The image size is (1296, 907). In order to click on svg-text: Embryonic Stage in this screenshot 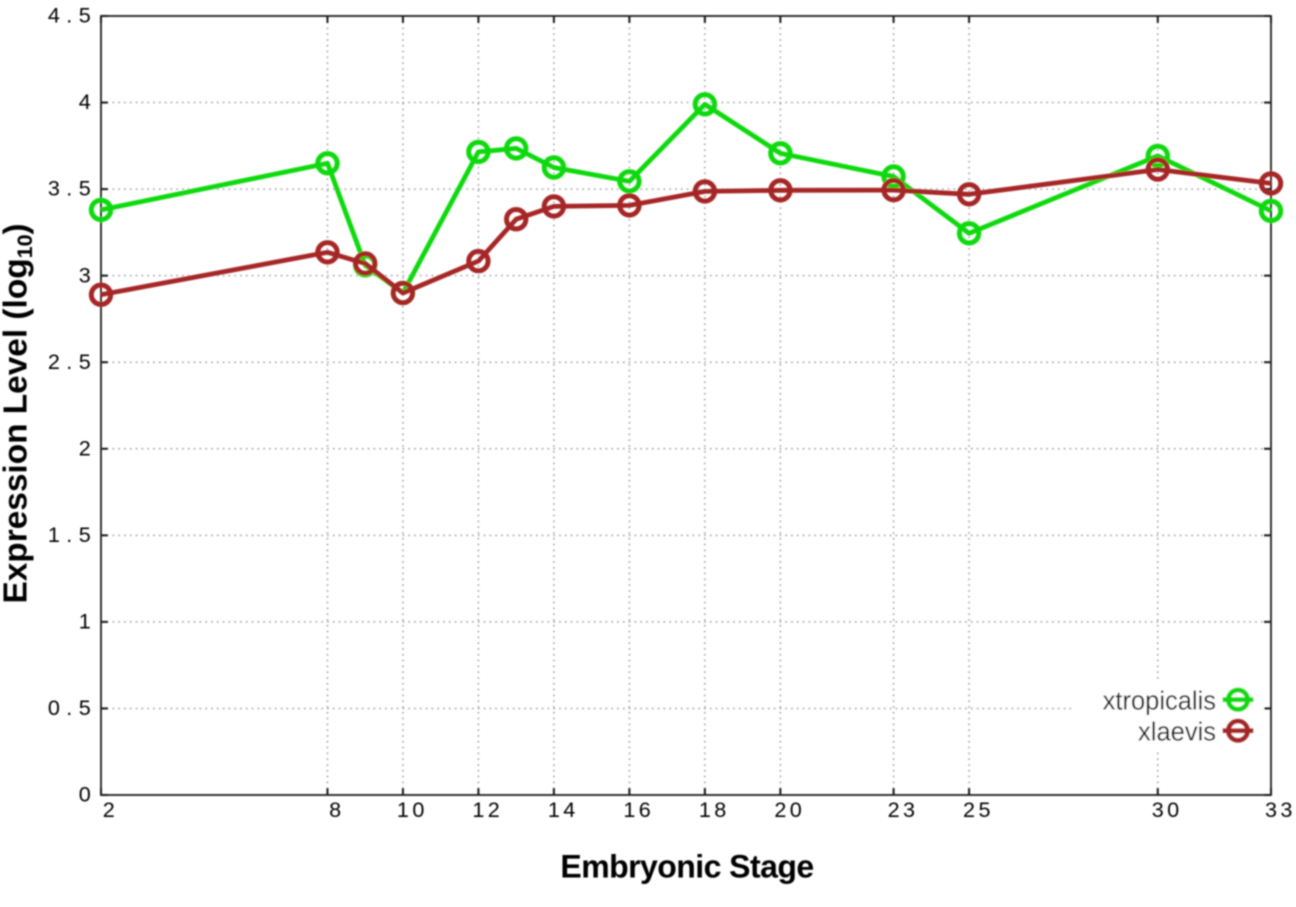, I will do `click(686, 867)`.